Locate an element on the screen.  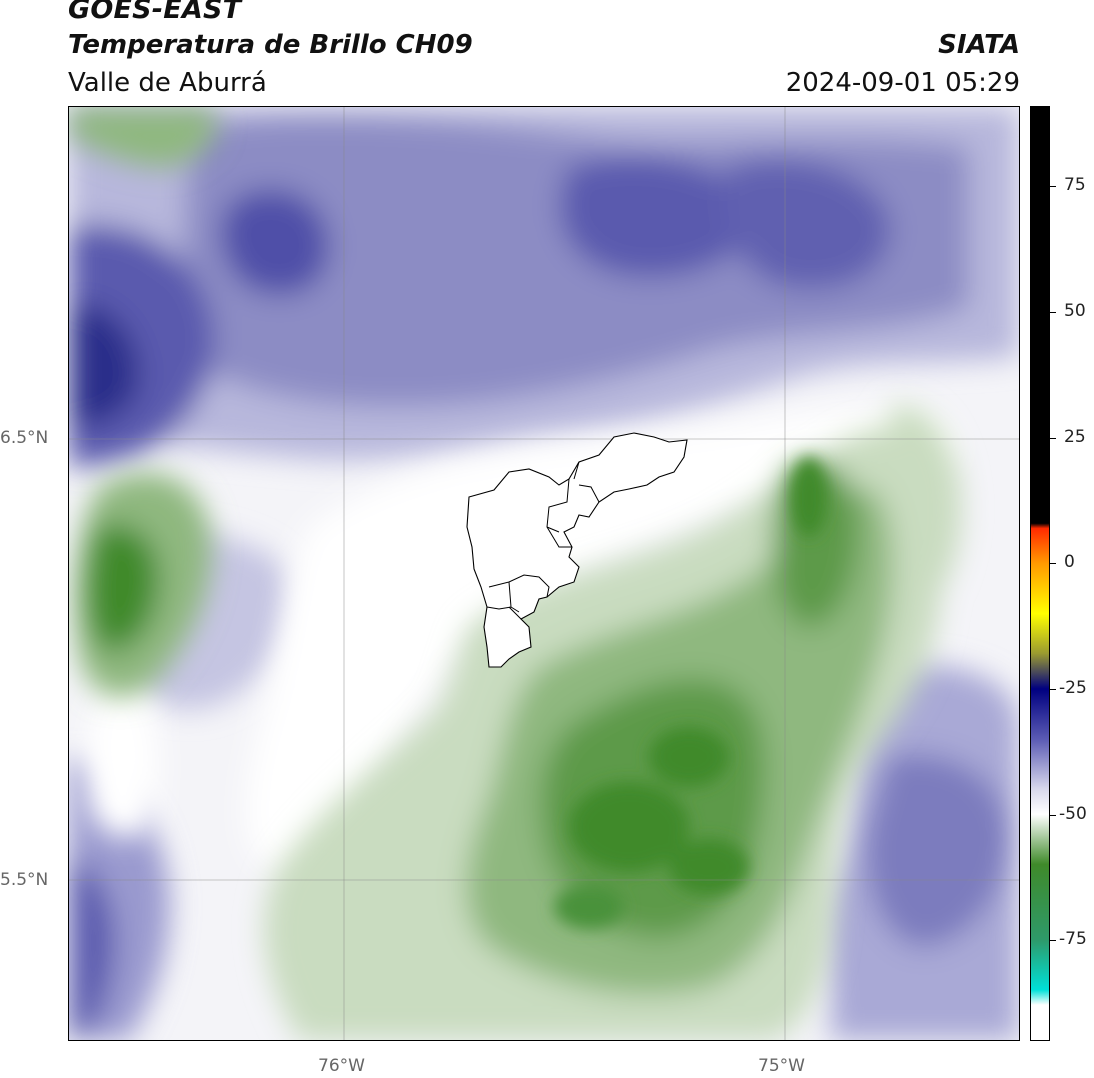
colorbar-label: -50 is located at coordinates (1073, 813).